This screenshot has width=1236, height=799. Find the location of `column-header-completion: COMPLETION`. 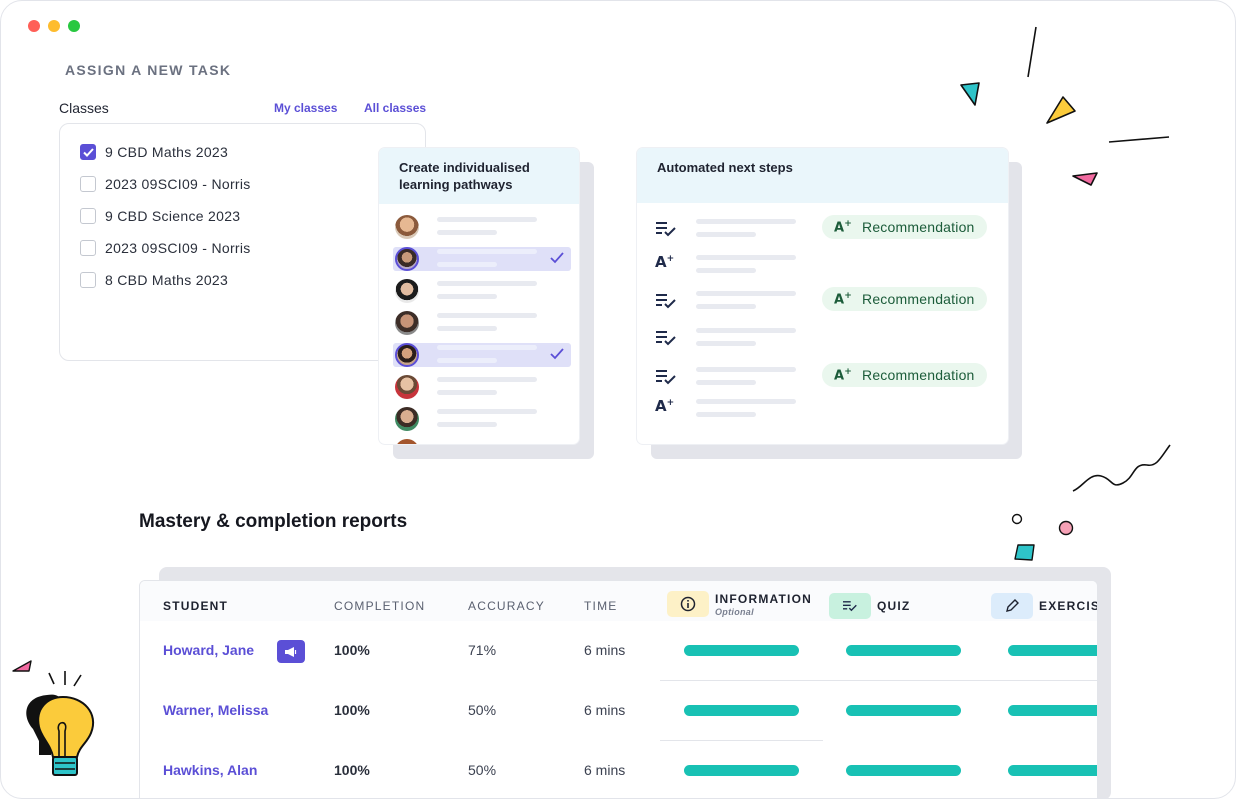

column-header-completion: COMPLETION is located at coordinates (380, 606).